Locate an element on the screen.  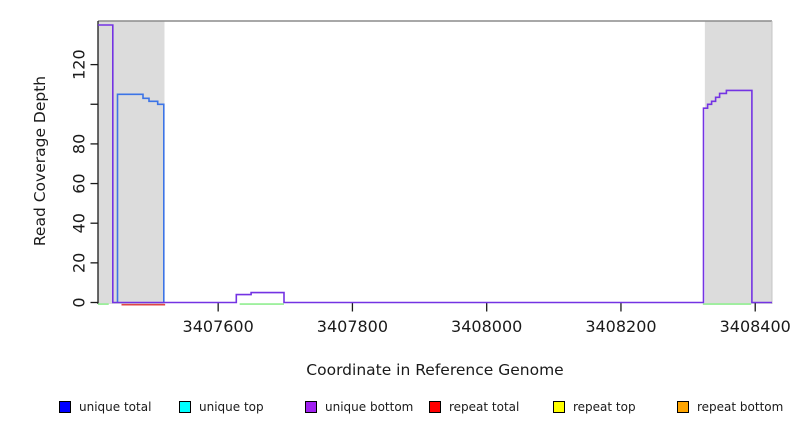
legend-swatch-repeat-top is located at coordinates (559, 407).